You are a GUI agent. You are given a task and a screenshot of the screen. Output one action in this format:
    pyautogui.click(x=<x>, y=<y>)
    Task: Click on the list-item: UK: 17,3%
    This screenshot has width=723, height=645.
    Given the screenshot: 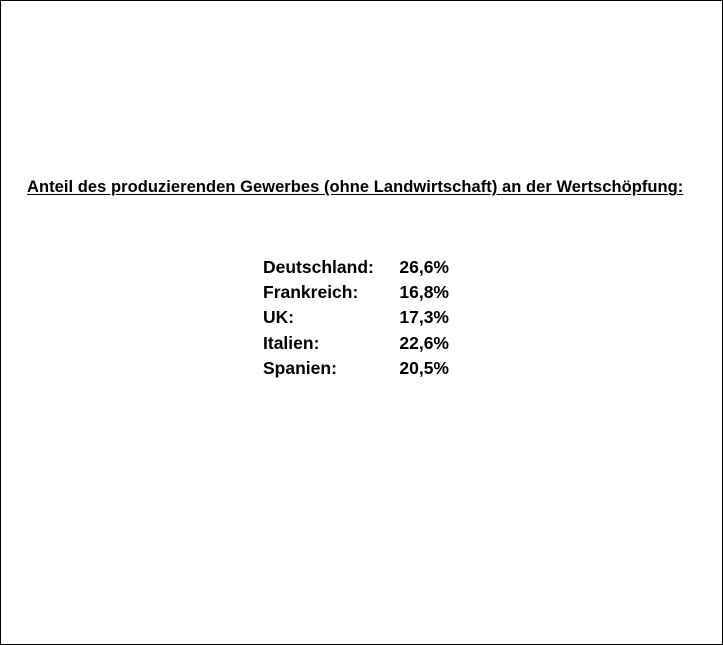 What is the action you would take?
    pyautogui.click(x=363, y=319)
    